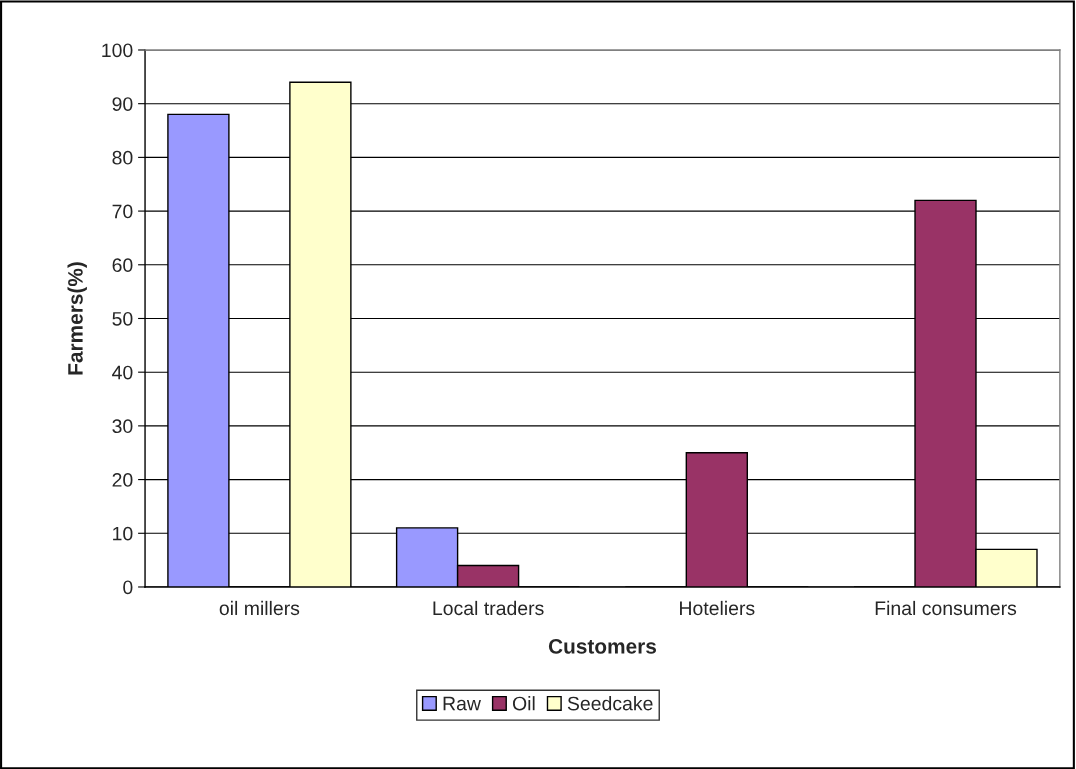 The image size is (1076, 769). What do you see at coordinates (610, 703) in the screenshot?
I see `legend-label: Seedcake` at bounding box center [610, 703].